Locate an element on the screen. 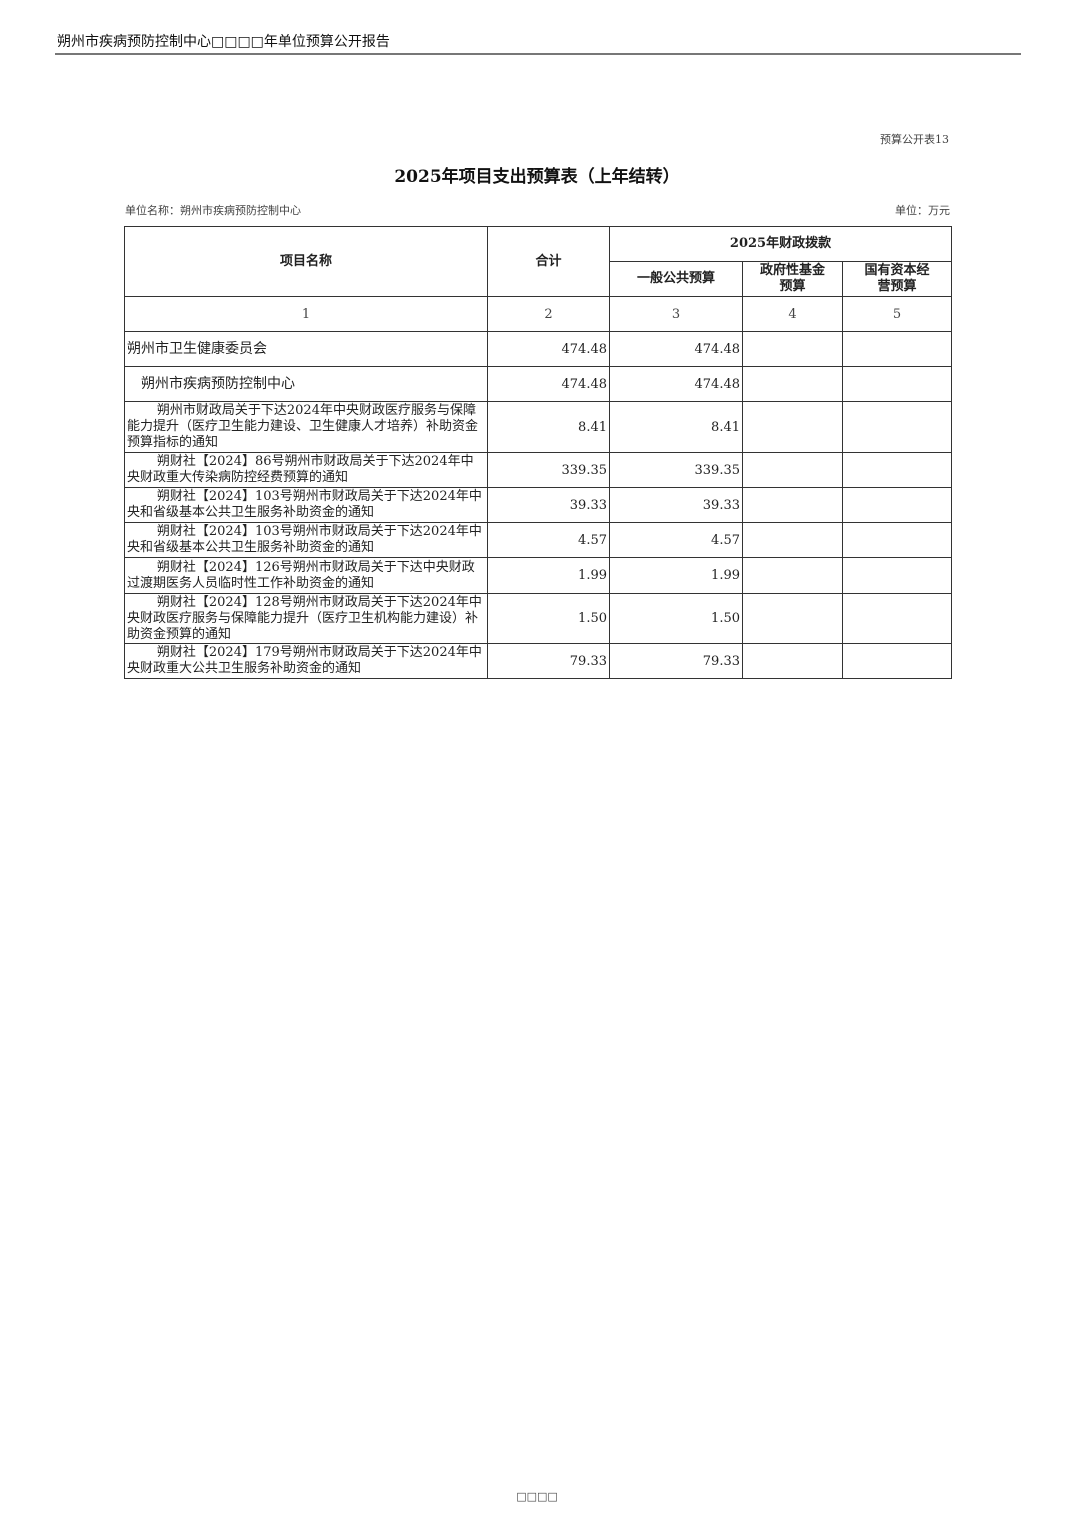  table-row: 朔州市疾病预防控制中心 474.48 474.48 is located at coordinates (538, 384).